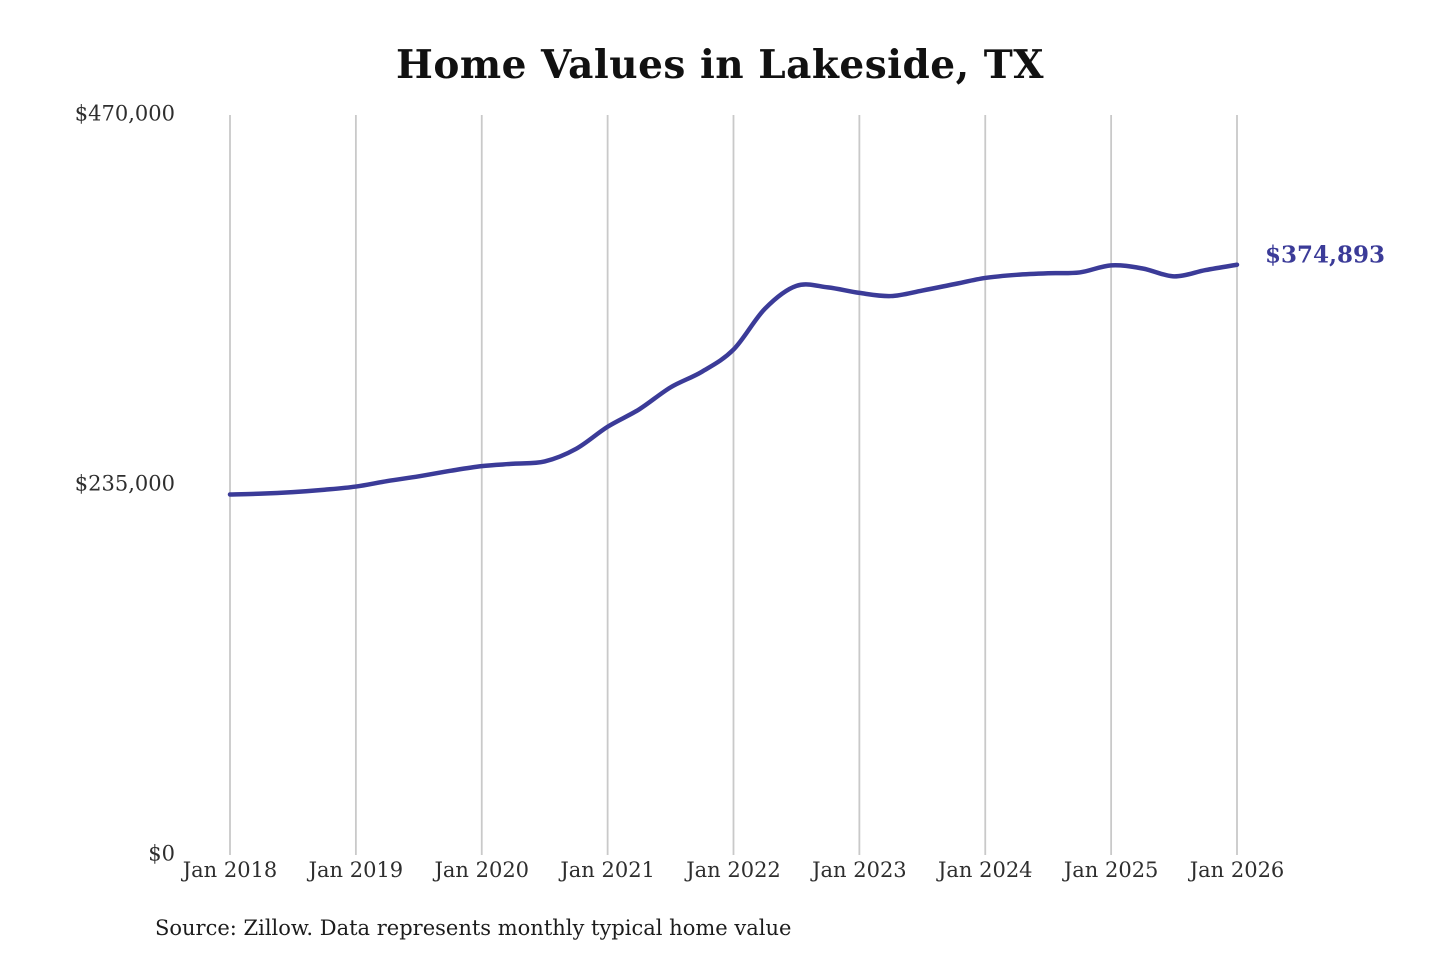 The height and width of the screenshot is (960, 1440). I want to click on y-tick-label: $235,000, so click(125, 484).